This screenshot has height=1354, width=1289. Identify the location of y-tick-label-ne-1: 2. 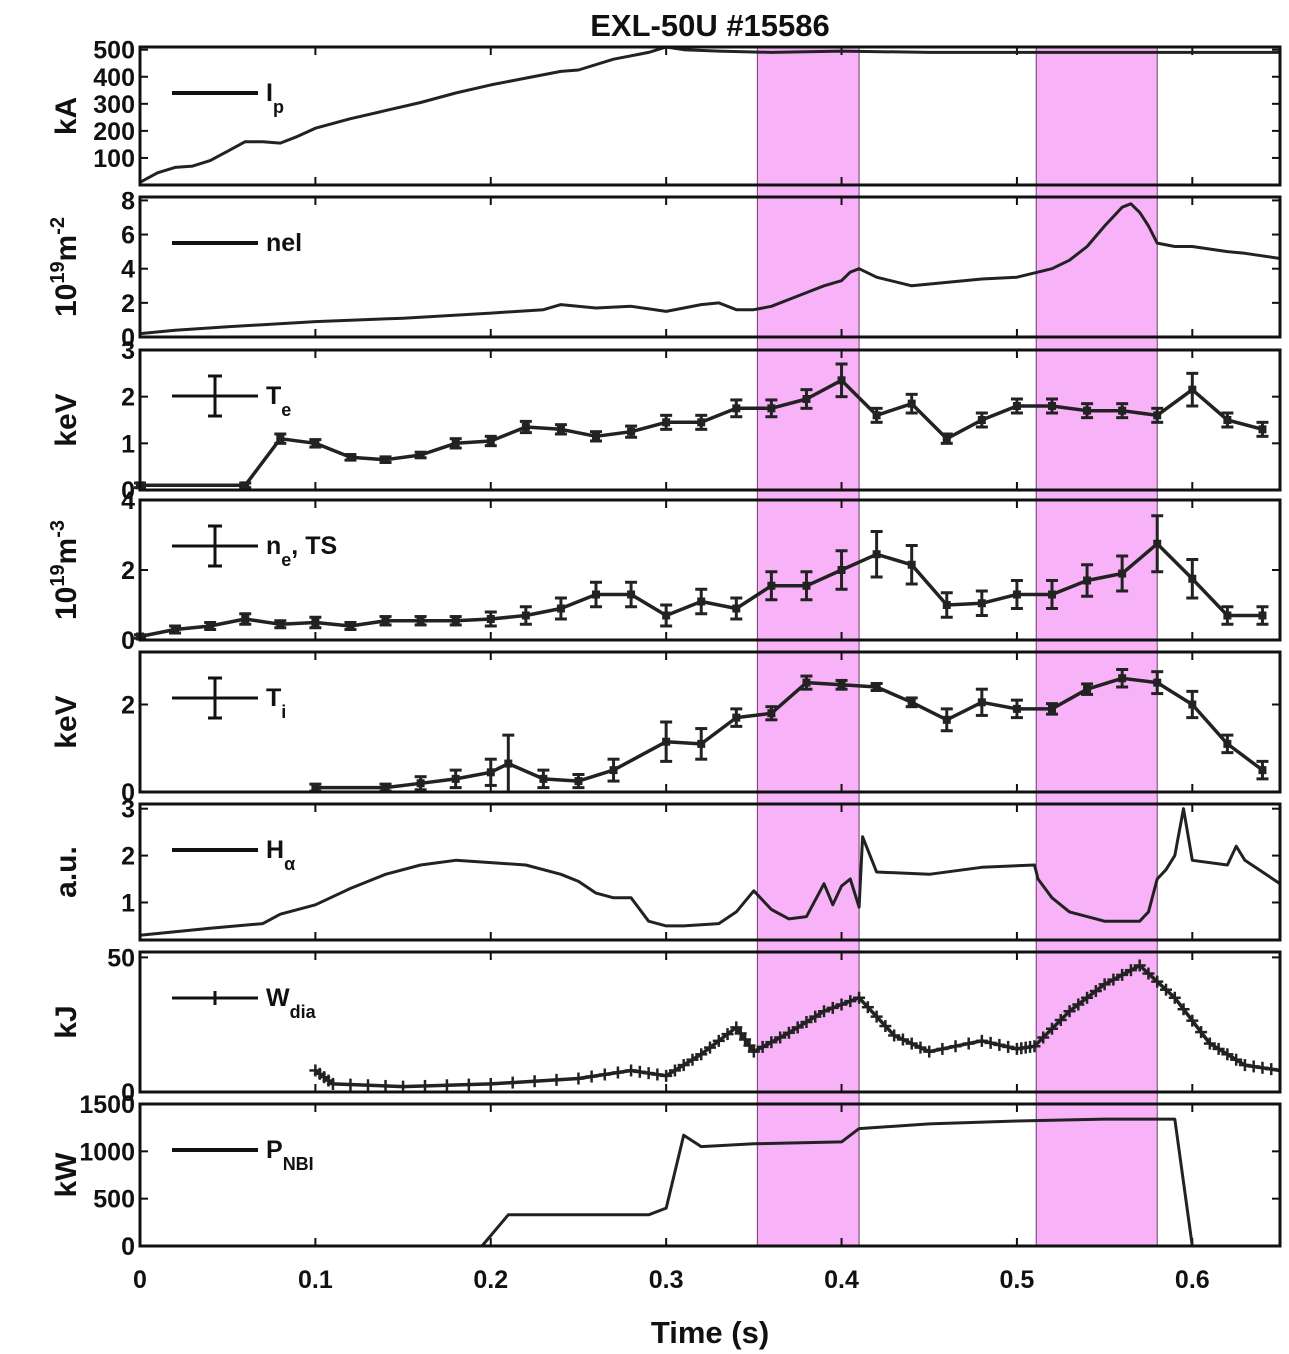
(128, 571).